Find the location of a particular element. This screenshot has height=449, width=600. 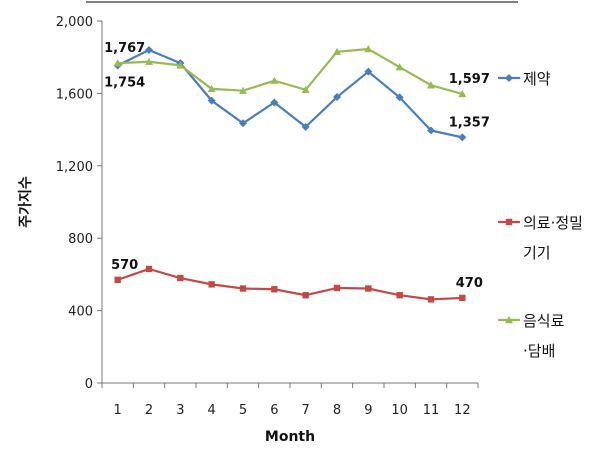

data-label: 1,357 is located at coordinates (469, 122).